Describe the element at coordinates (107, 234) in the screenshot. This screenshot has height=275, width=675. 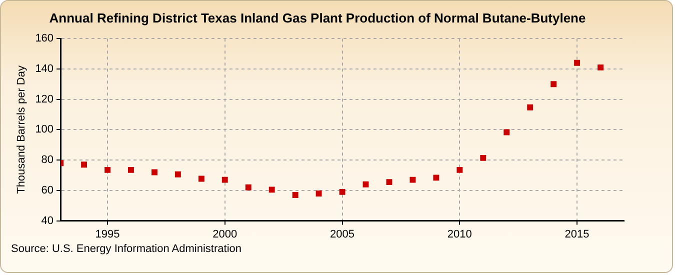
I see `x-tick-label: 1995` at that location.